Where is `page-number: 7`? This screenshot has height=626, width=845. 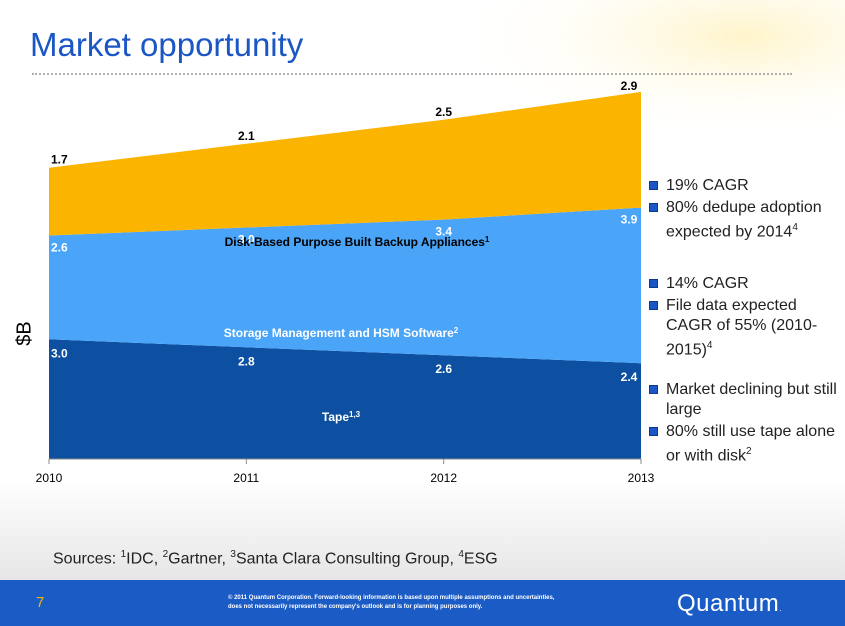
page-number: 7 is located at coordinates (40, 602).